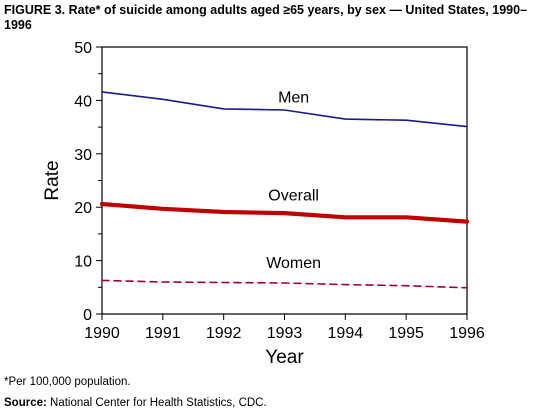 This screenshot has width=550, height=415. Describe the element at coordinates (83, 155) in the screenshot. I see `y-tick-label: 30` at that location.